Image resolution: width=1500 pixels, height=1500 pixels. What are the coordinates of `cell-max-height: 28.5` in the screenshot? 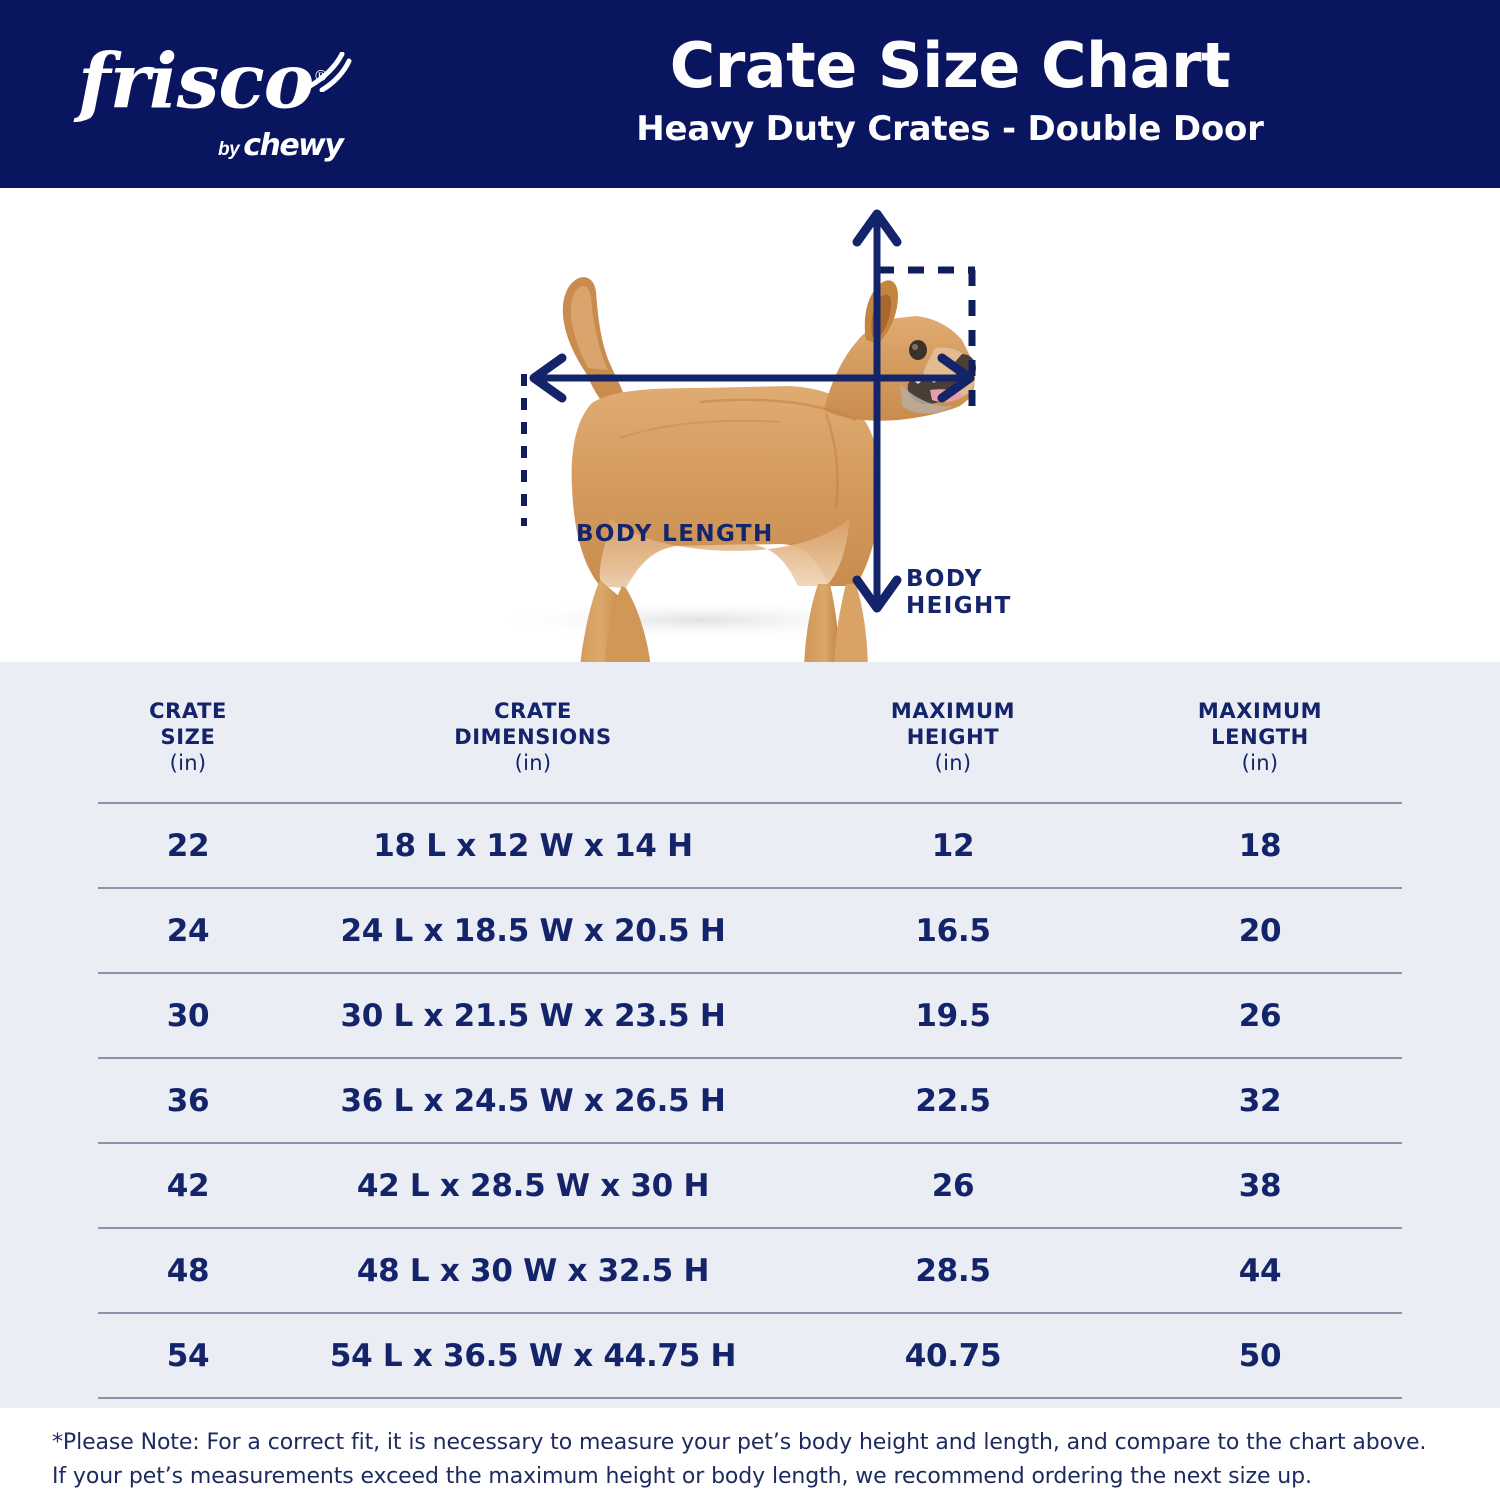 It's located at (953, 1271).